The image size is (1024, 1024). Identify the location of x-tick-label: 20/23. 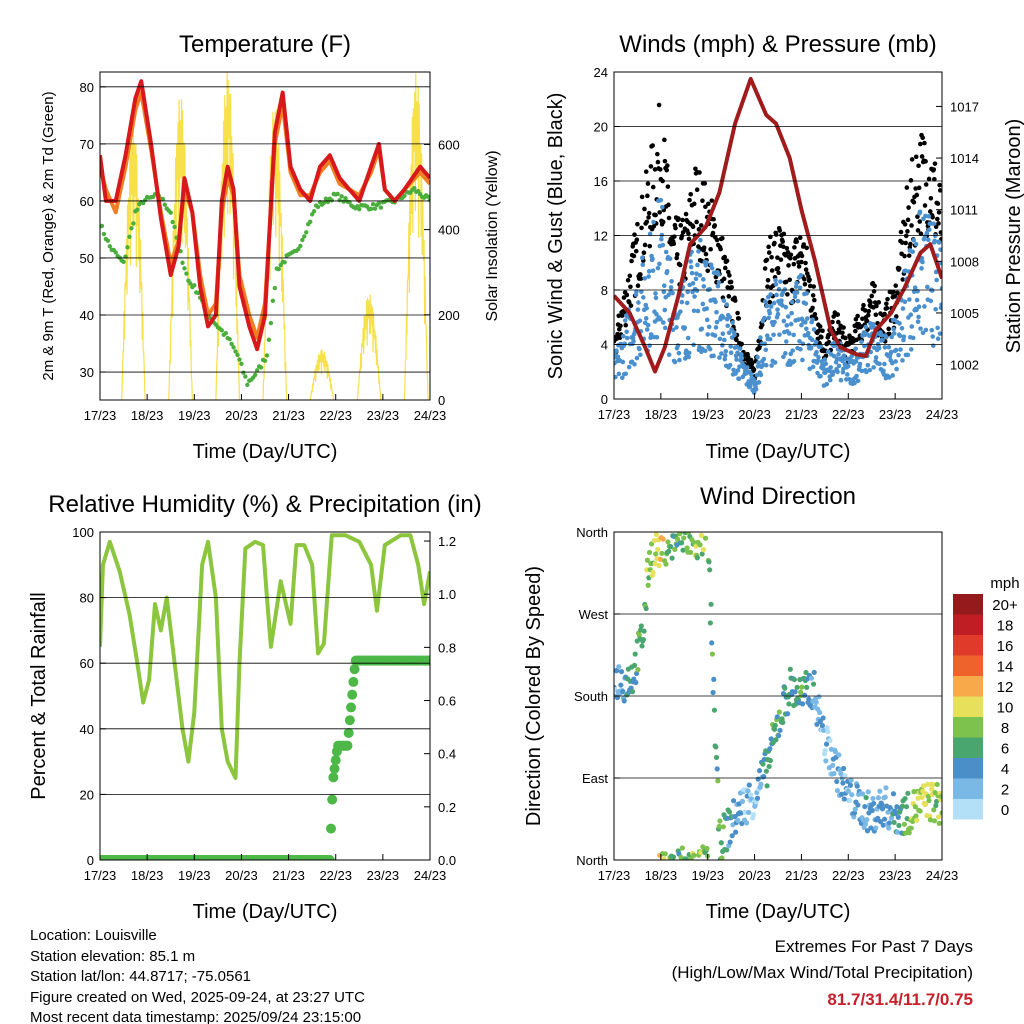
(754, 414).